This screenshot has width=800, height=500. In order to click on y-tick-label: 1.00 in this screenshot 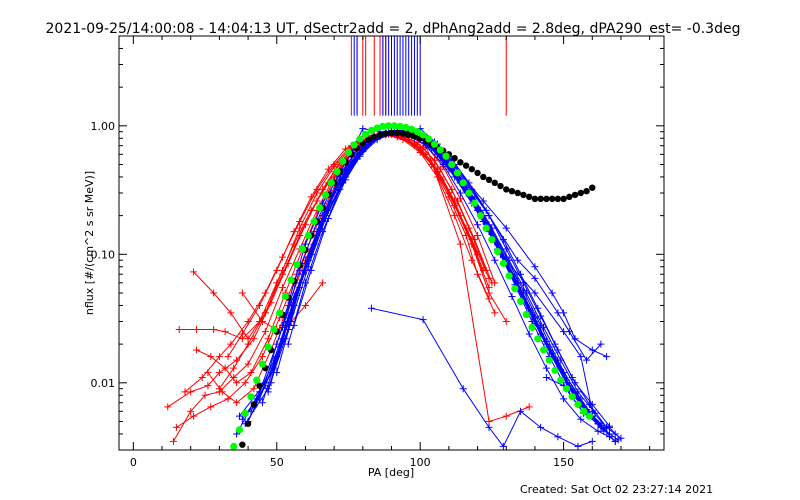, I will do `click(103, 126)`.